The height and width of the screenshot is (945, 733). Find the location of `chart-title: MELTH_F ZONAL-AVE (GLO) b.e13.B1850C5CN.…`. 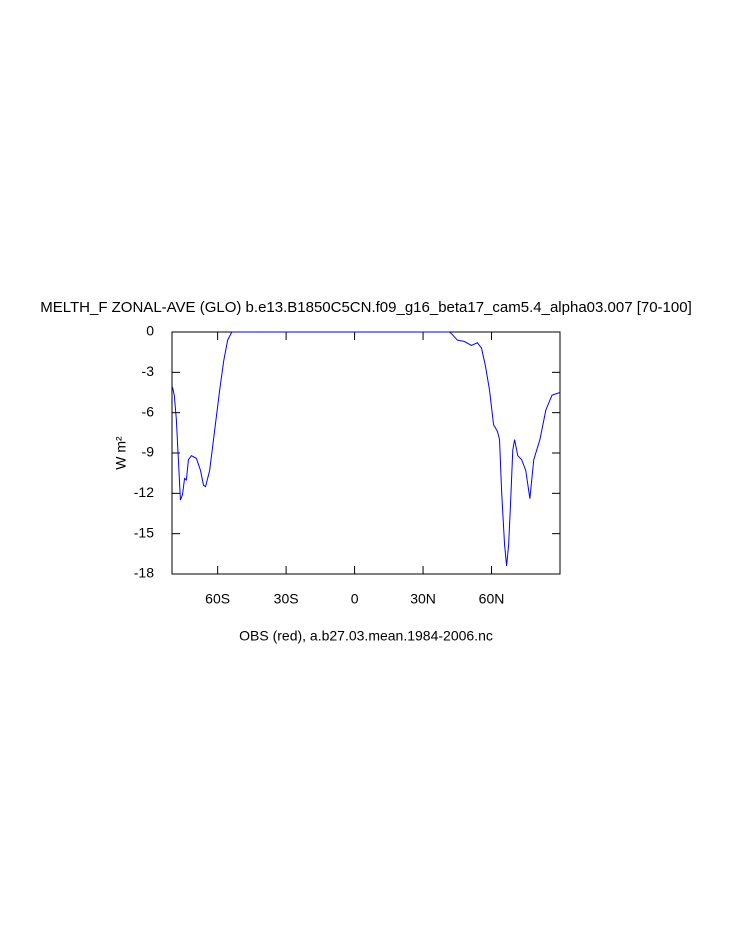

chart-title: MELTH_F ZONAL-AVE (GLO) b.e13.B1850C5CN.… is located at coordinates (366, 307).